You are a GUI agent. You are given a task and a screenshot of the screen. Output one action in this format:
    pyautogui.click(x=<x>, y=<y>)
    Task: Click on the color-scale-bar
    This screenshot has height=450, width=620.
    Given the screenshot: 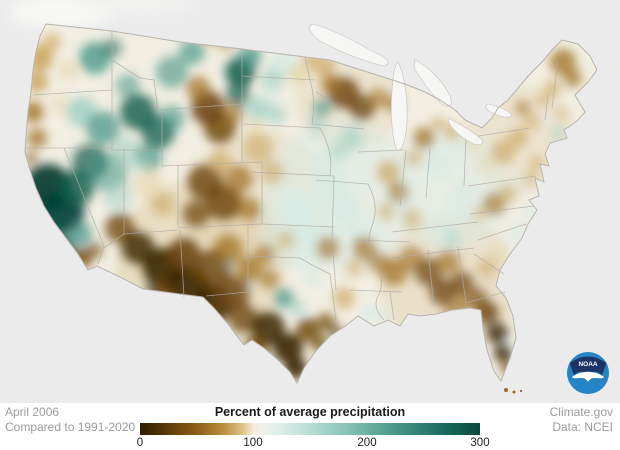 What is the action you would take?
    pyautogui.click(x=310, y=429)
    